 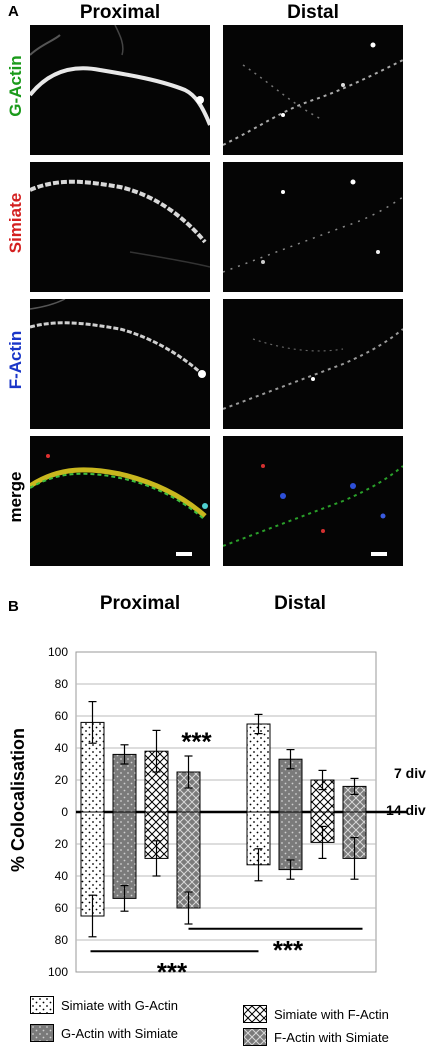 I want to click on micrograph-simiate-proximal, so click(x=120, y=227).